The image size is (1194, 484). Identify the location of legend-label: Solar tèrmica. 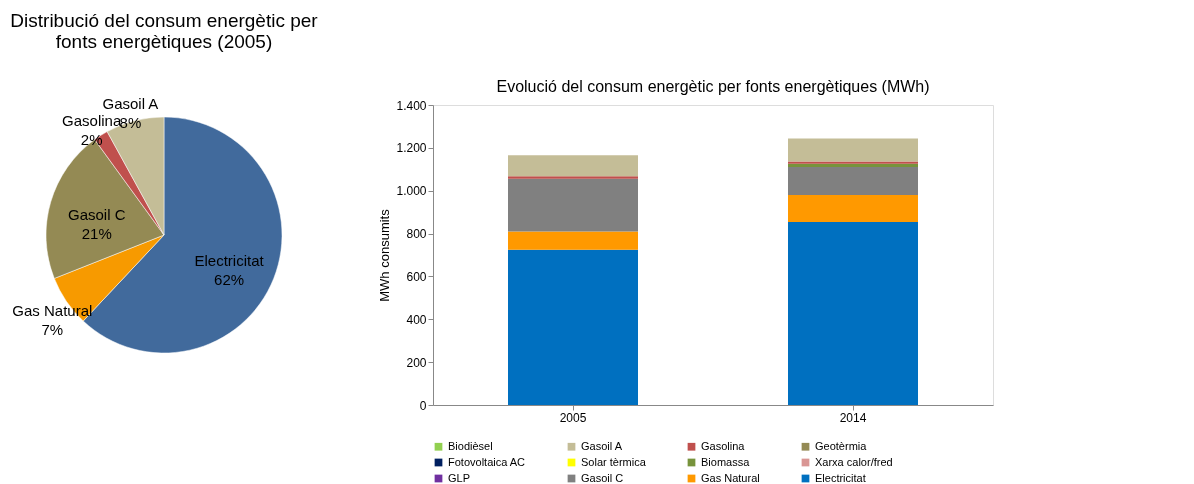
(614, 461).